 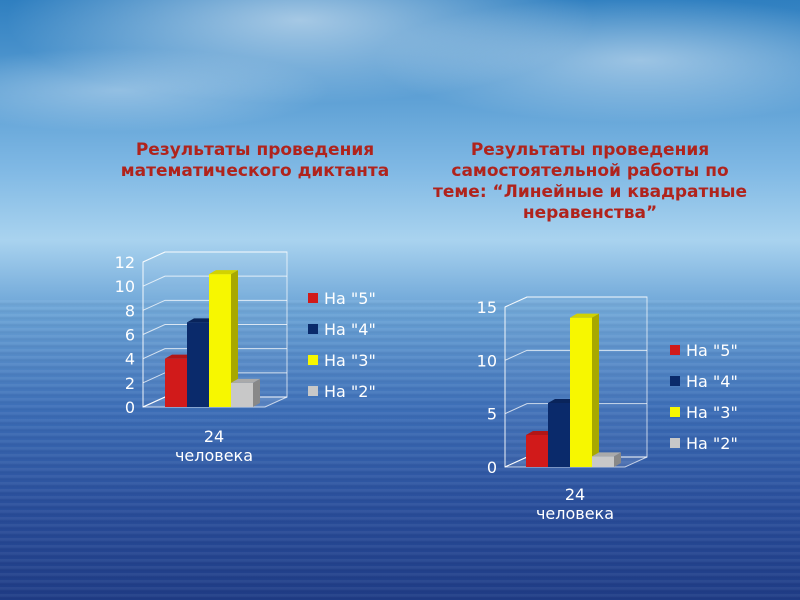 What do you see at coordinates (125, 262) in the screenshot?
I see `y-tick-label: 12` at bounding box center [125, 262].